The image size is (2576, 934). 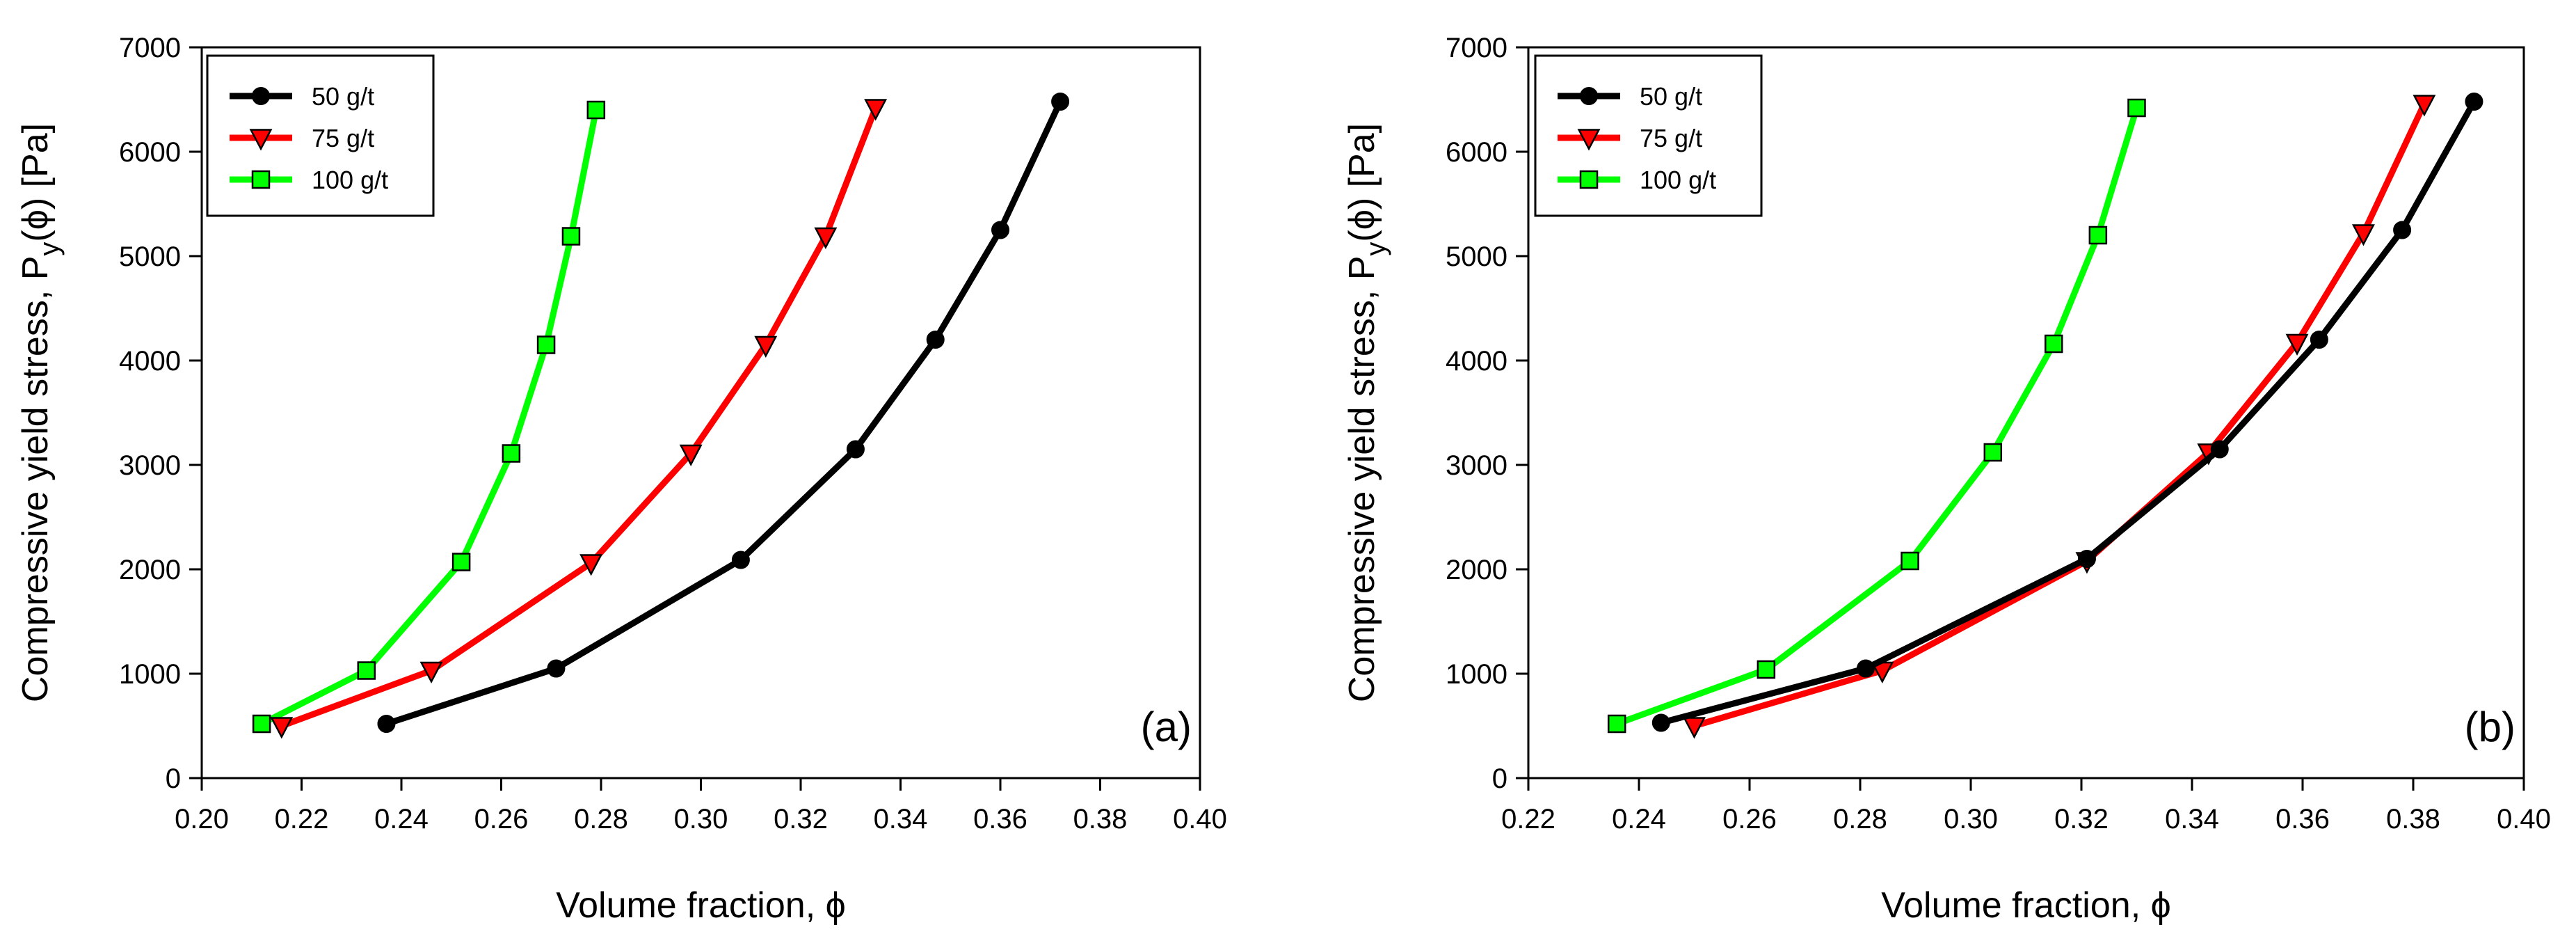 I want to click on panel-label: (b), so click(x=2490, y=727).